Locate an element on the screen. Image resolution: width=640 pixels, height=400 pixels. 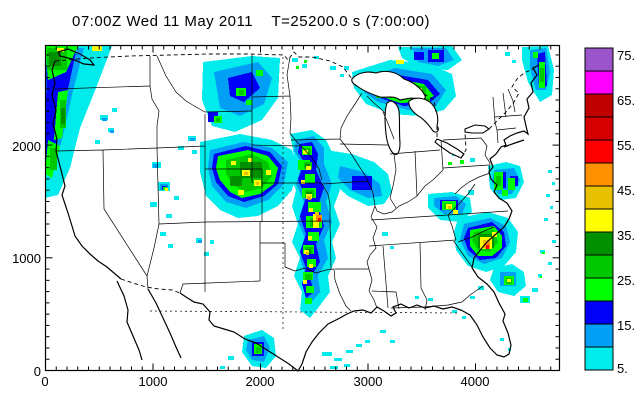
colorbar-tick-label: 55. is located at coordinates (626, 145).